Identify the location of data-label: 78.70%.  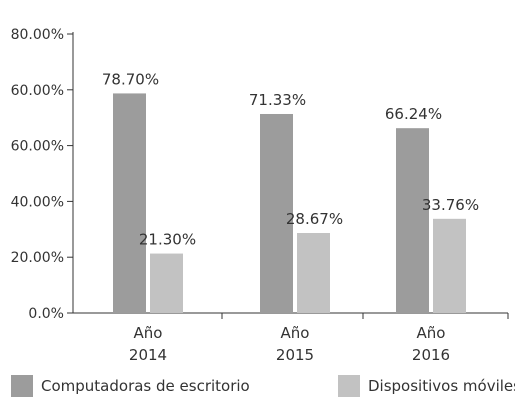
(130, 79).